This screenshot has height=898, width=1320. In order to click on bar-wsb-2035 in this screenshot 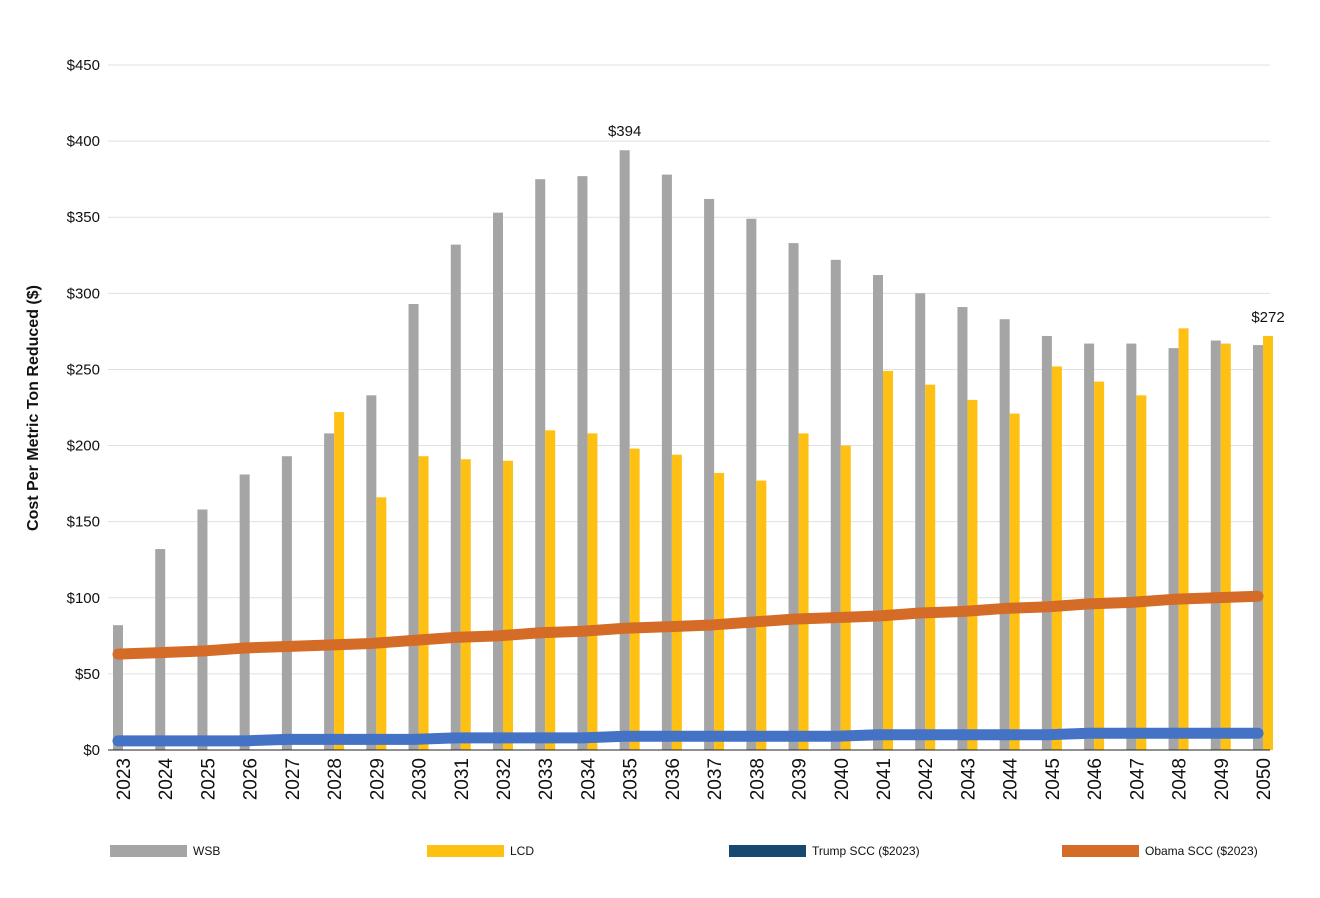, I will do `click(624, 450)`.